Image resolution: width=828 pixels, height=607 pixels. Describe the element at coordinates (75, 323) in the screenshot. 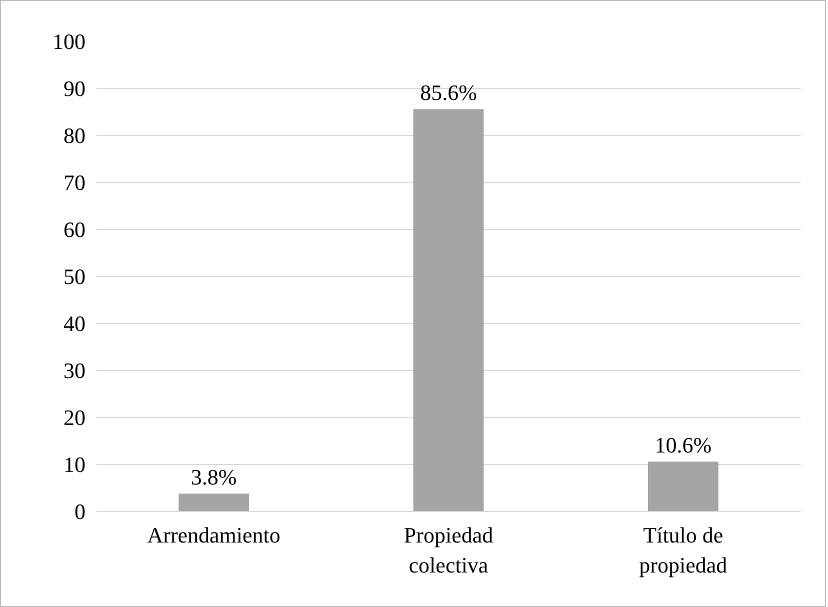

I see `y-tick-label: 40` at that location.